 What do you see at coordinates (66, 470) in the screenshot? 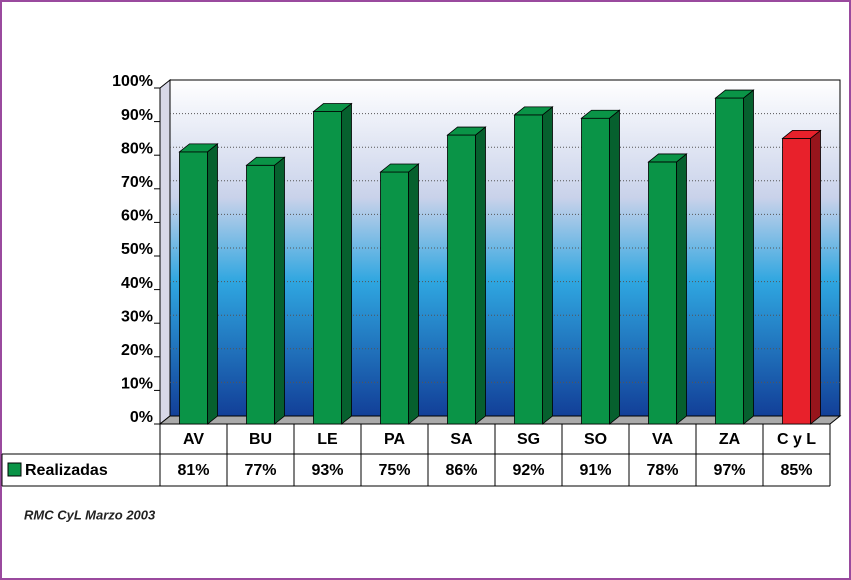
I see `legend-label: Realizadas` at bounding box center [66, 470].